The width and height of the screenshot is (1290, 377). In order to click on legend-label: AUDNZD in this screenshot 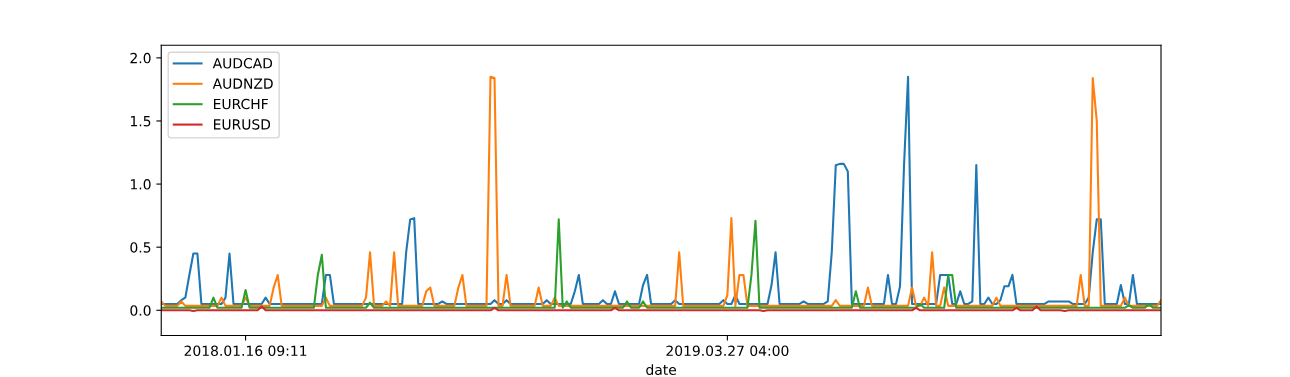, I will do `click(242, 83)`.